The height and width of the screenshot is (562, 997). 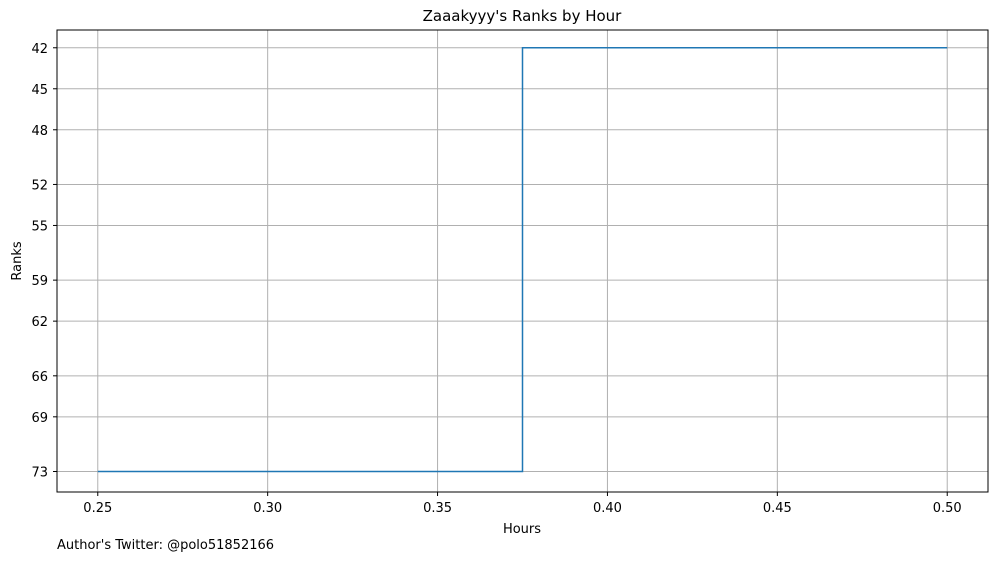 What do you see at coordinates (39, 418) in the screenshot?
I see `y-tick-label: 69` at bounding box center [39, 418].